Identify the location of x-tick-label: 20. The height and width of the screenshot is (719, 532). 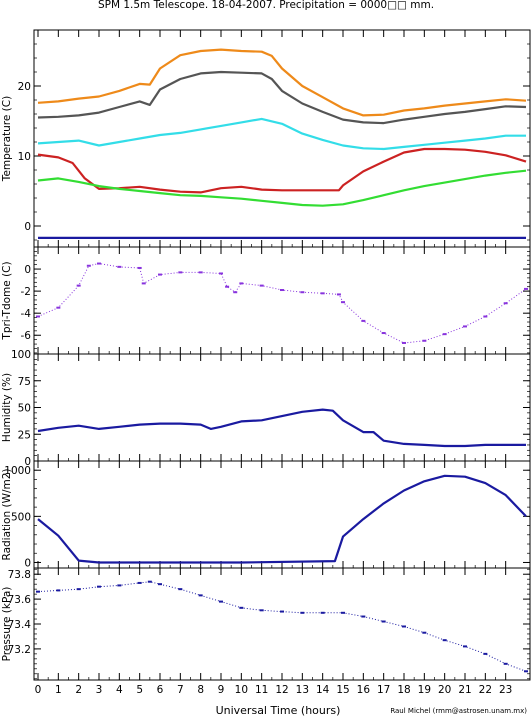
(444, 690).